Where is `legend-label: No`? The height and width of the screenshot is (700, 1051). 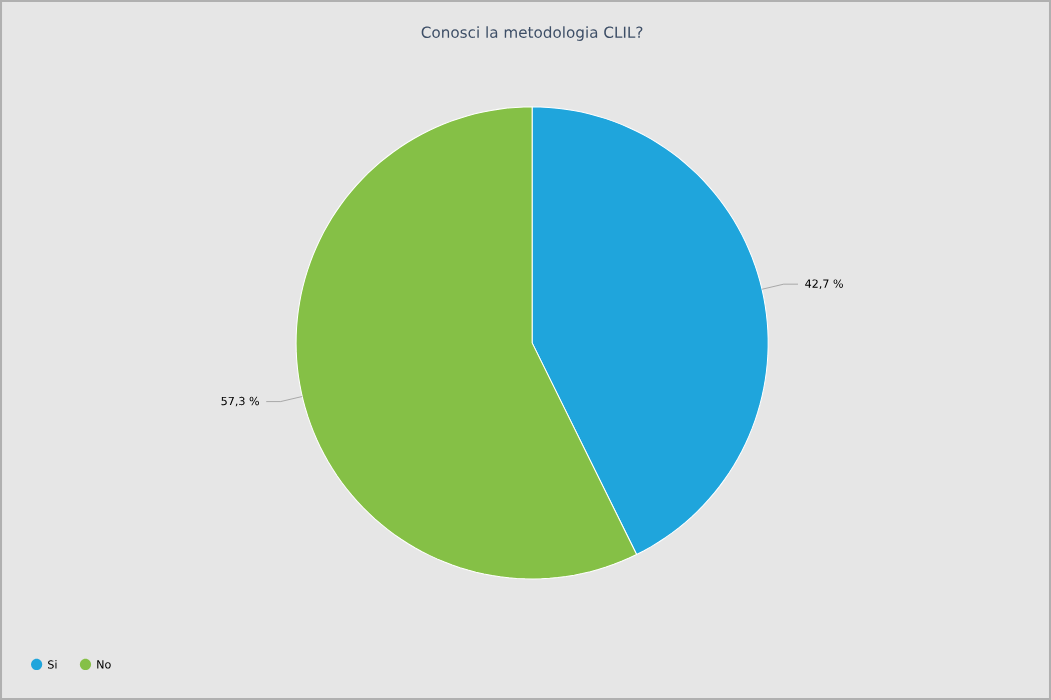 legend-label: No is located at coordinates (104, 664).